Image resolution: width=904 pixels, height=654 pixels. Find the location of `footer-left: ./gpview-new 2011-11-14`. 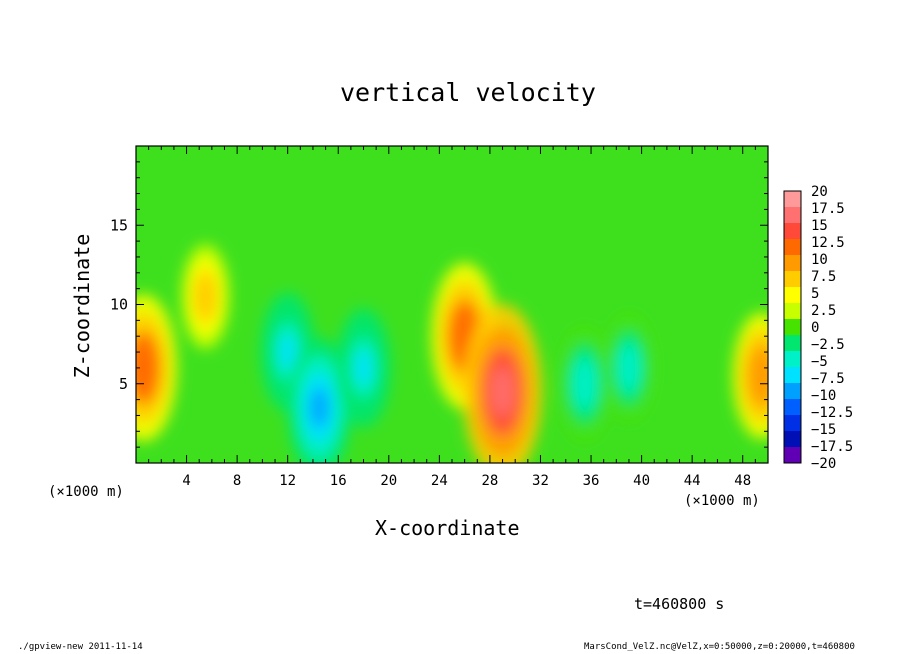

footer-left: ./gpview-new 2011-11-14 is located at coordinates (80, 647).